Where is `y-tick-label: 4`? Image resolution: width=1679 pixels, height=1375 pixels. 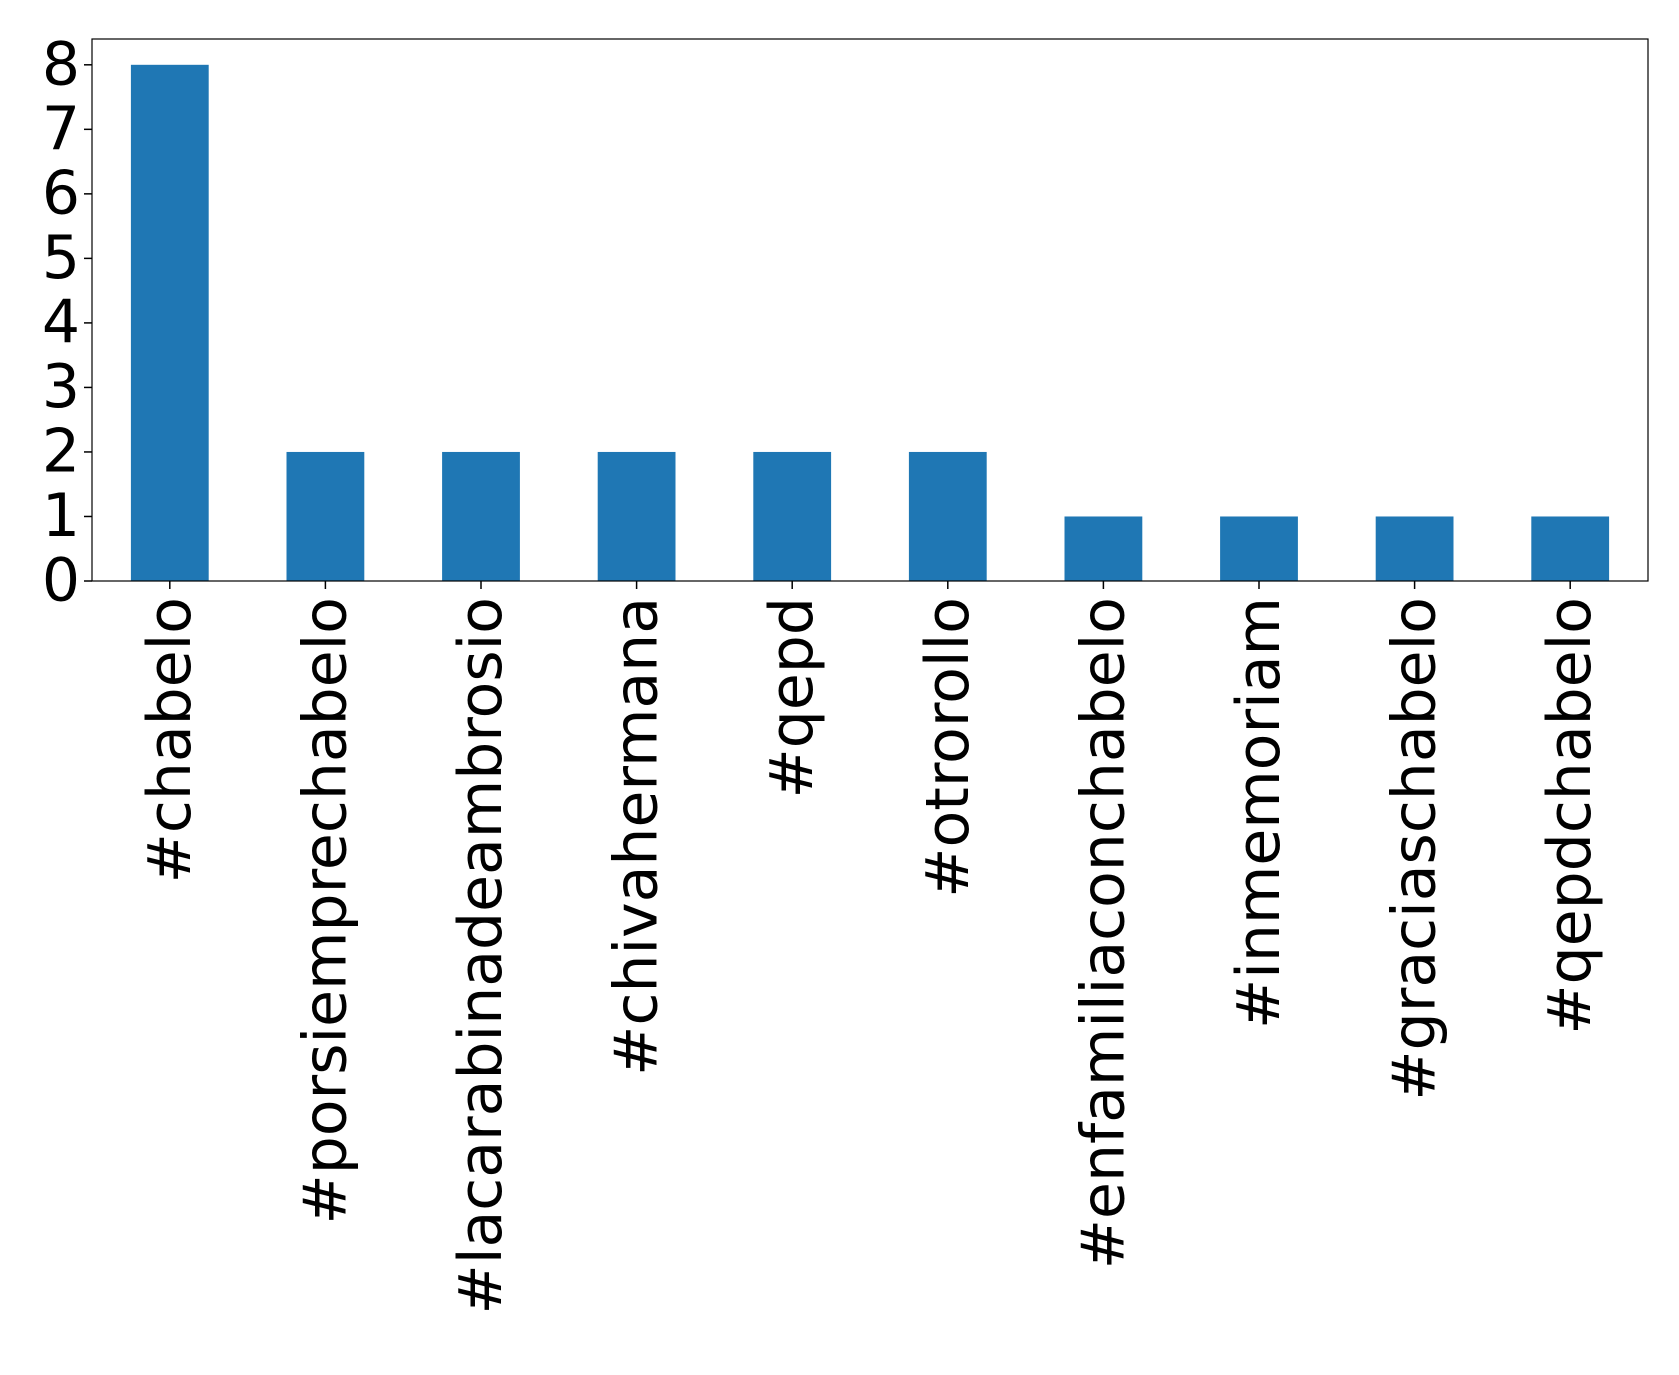
y-tick-label: 4 is located at coordinates (61, 322).